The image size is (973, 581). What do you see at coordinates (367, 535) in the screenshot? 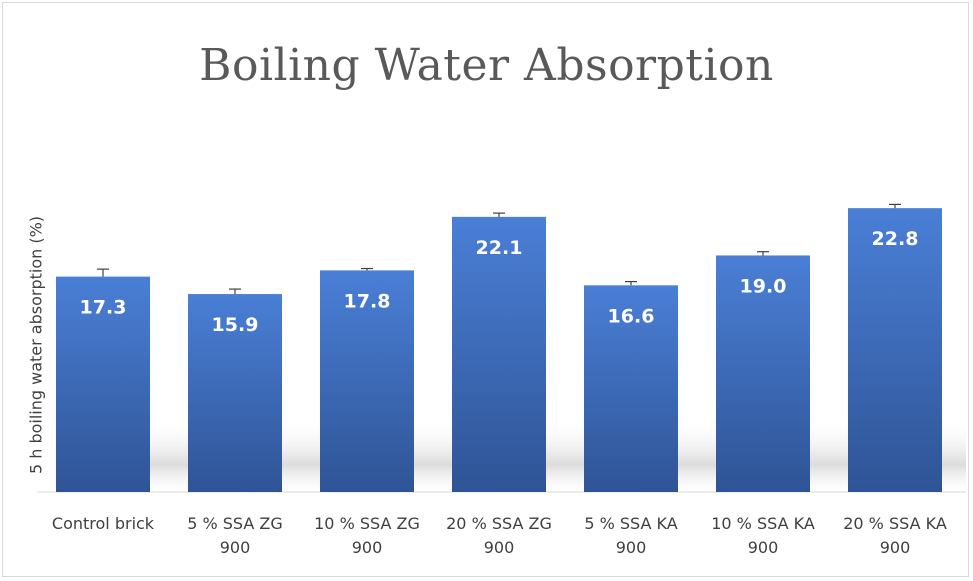
I see `x-tick-label: 10 % SSA ZG 900` at bounding box center [367, 535].